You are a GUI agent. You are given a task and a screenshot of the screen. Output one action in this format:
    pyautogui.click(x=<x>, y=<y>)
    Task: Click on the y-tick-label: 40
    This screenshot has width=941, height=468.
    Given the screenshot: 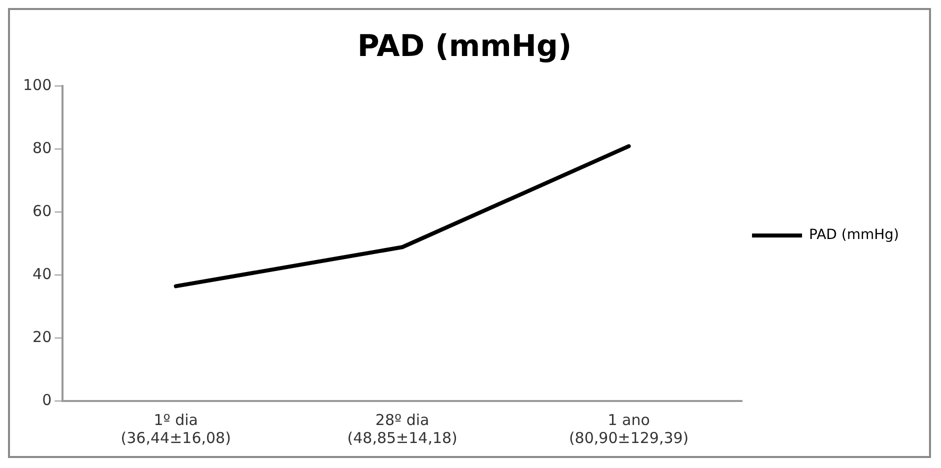 What is the action you would take?
    pyautogui.click(x=42, y=273)
    